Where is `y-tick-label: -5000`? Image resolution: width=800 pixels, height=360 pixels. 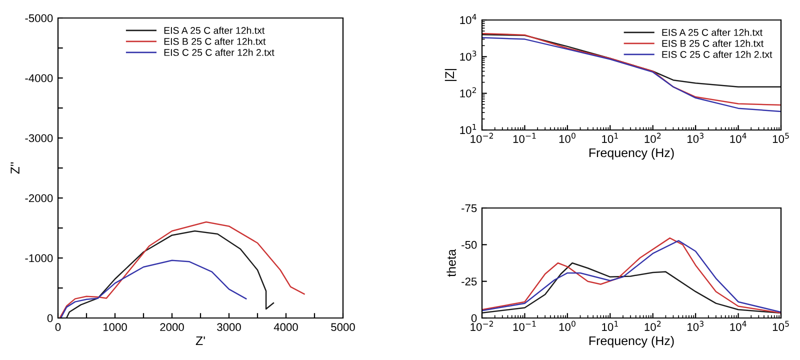
y-tick-label: -5000 is located at coordinates (39, 18).